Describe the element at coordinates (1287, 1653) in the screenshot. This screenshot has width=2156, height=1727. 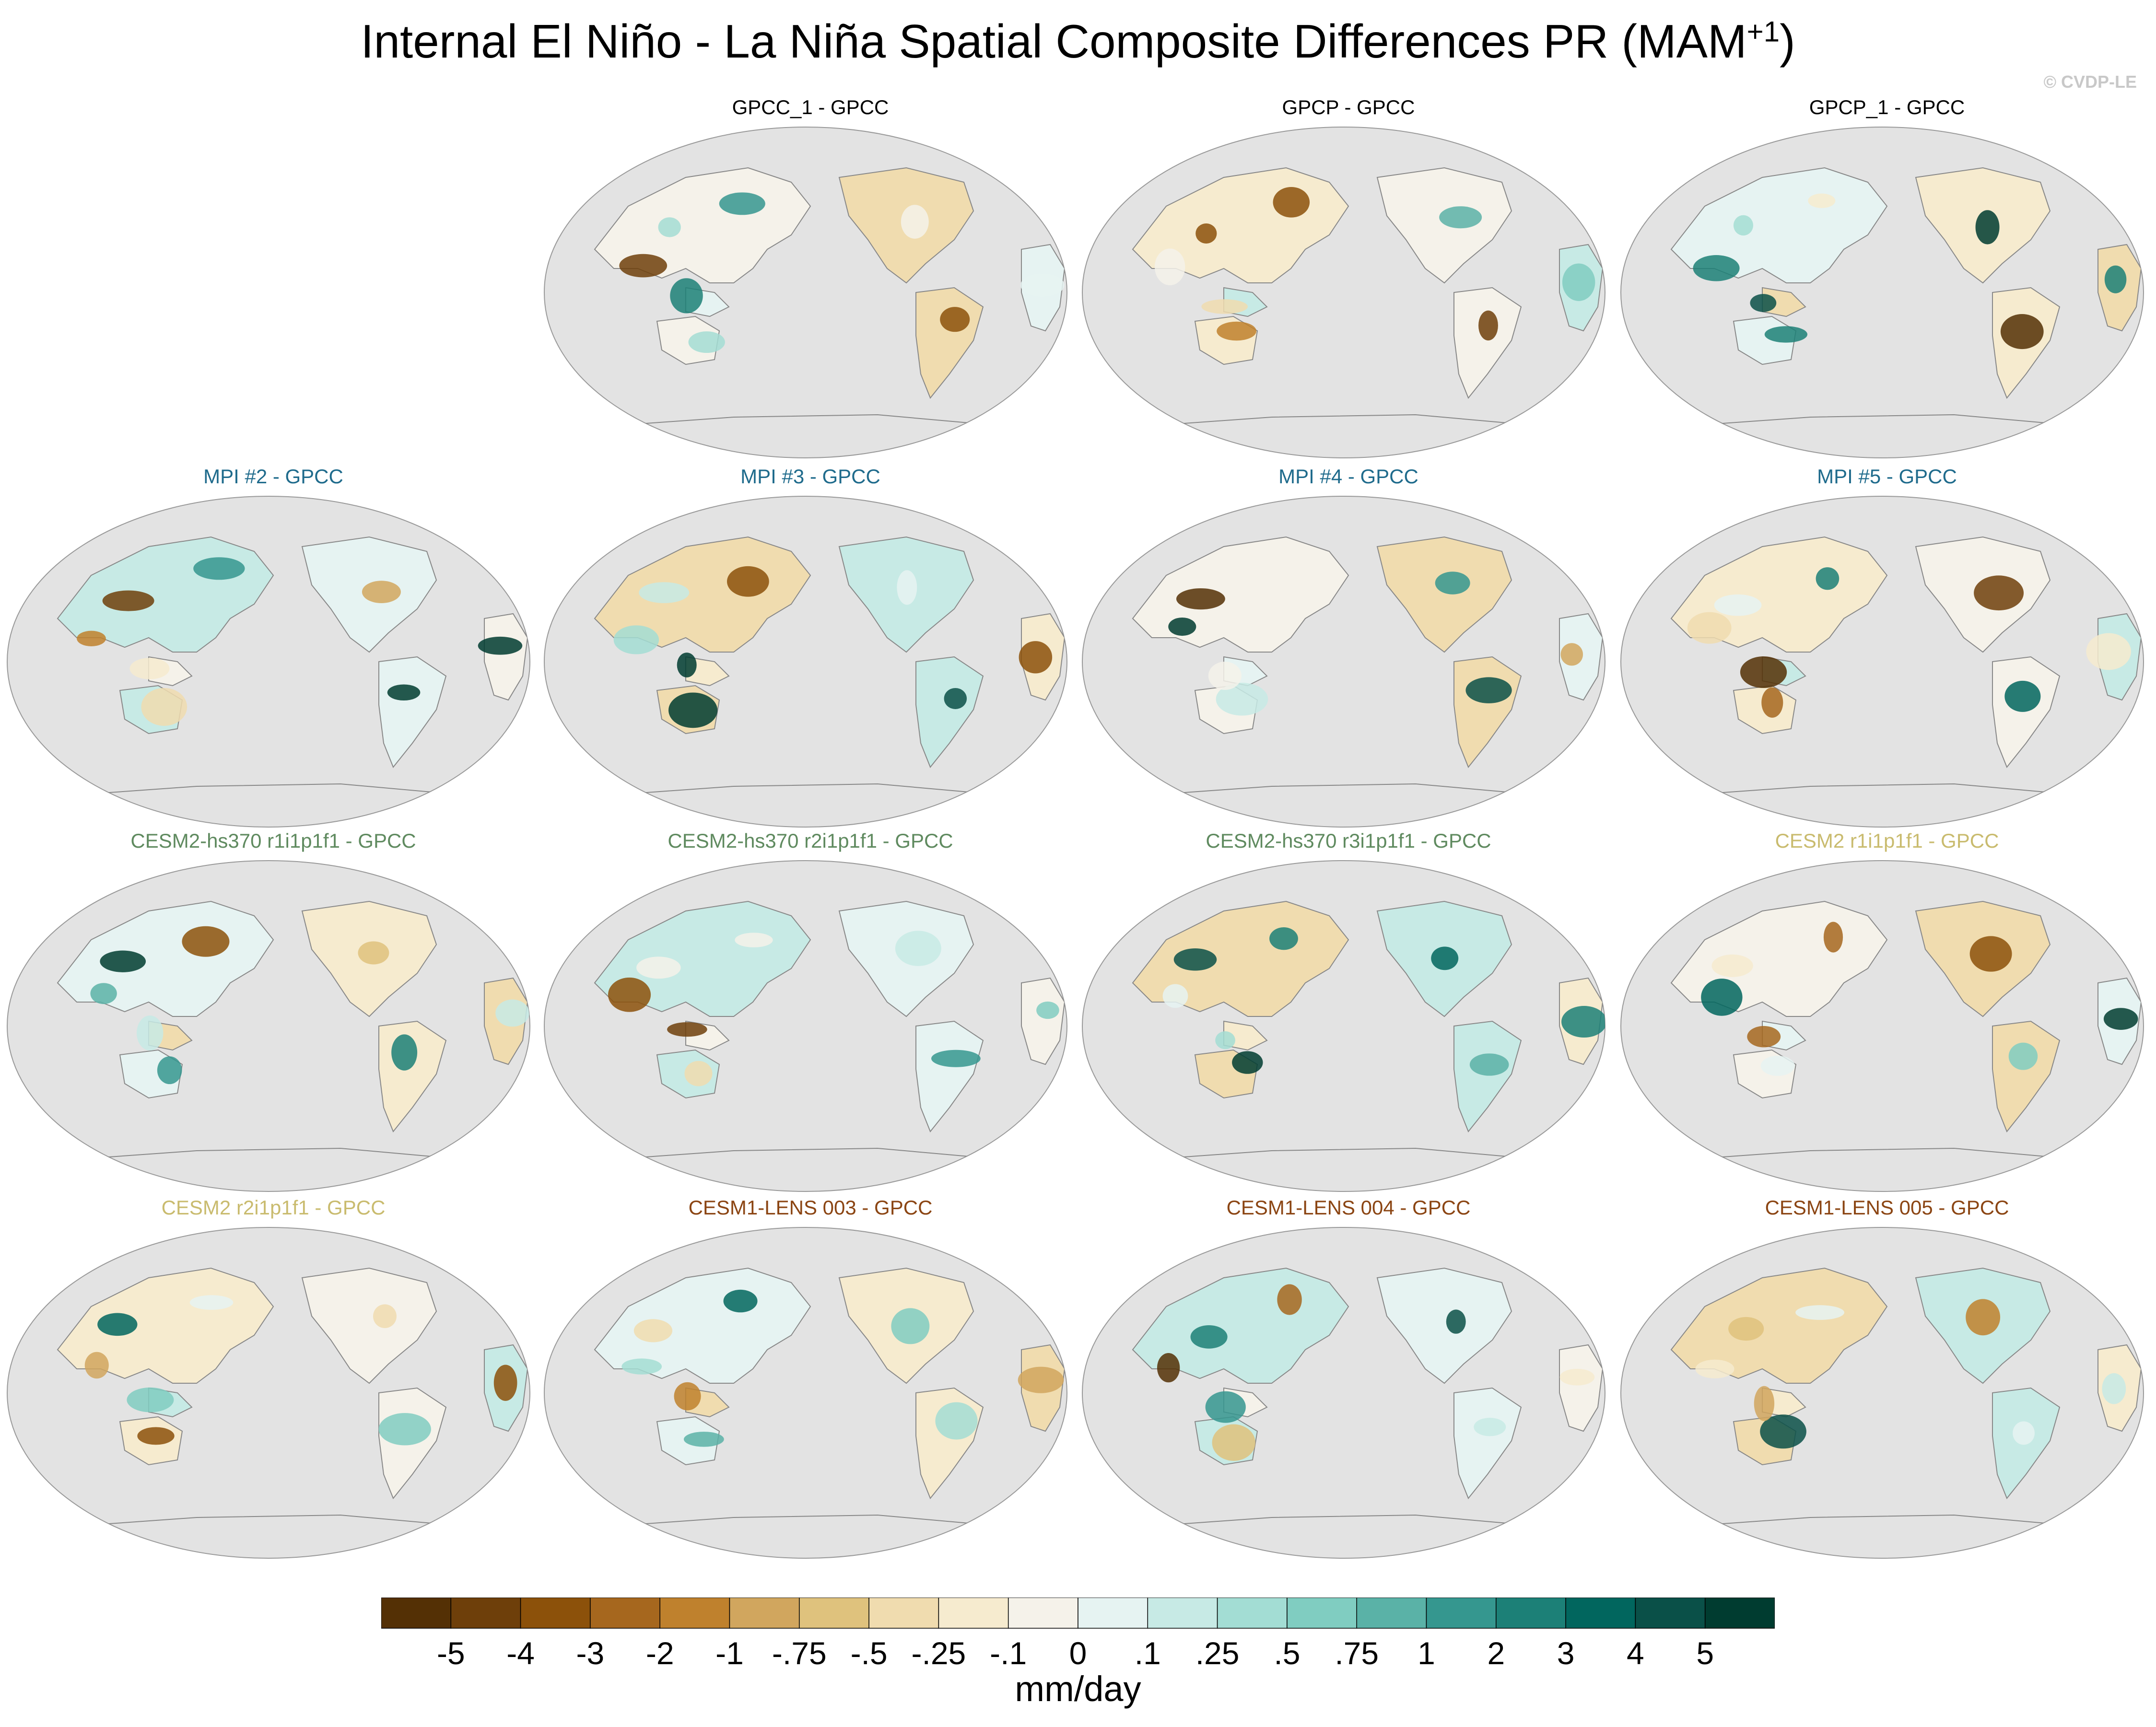
I see `colorbar-tick-label: .5` at that location.